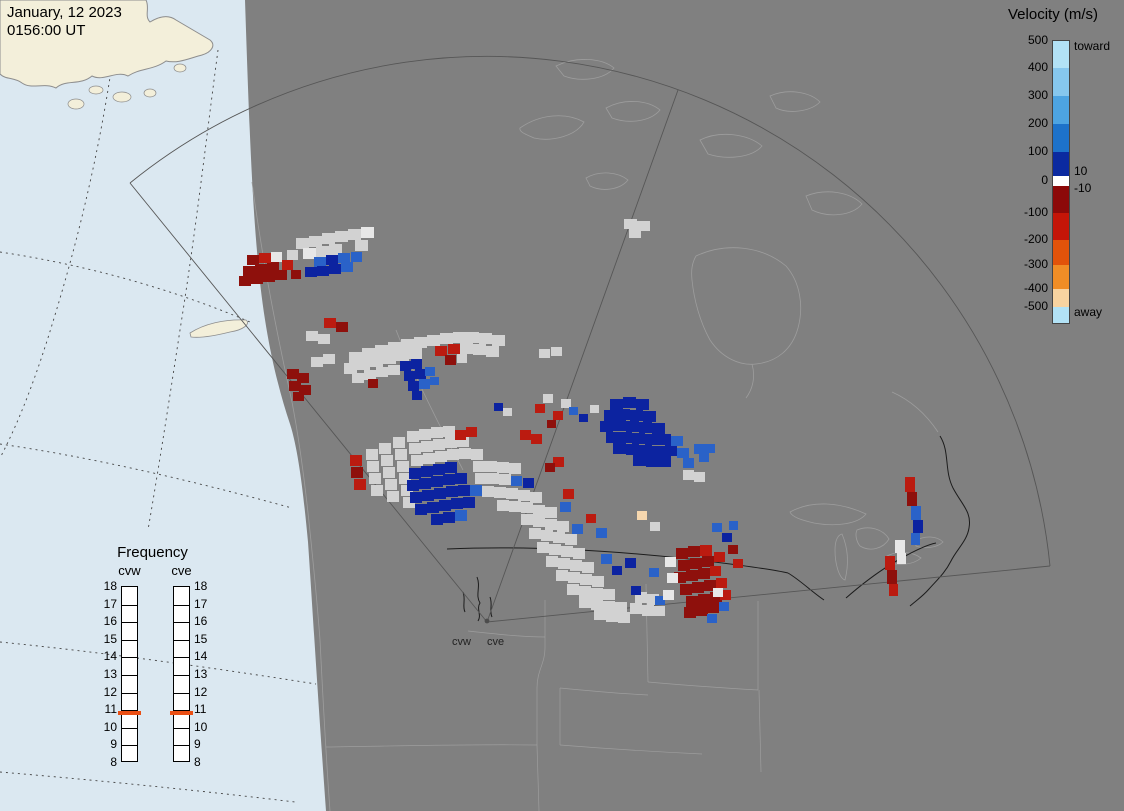 The image size is (1124, 811). What do you see at coordinates (64, 22) in the screenshot?
I see `timestamp: January, 12 2023 0156:00 UT` at bounding box center [64, 22].